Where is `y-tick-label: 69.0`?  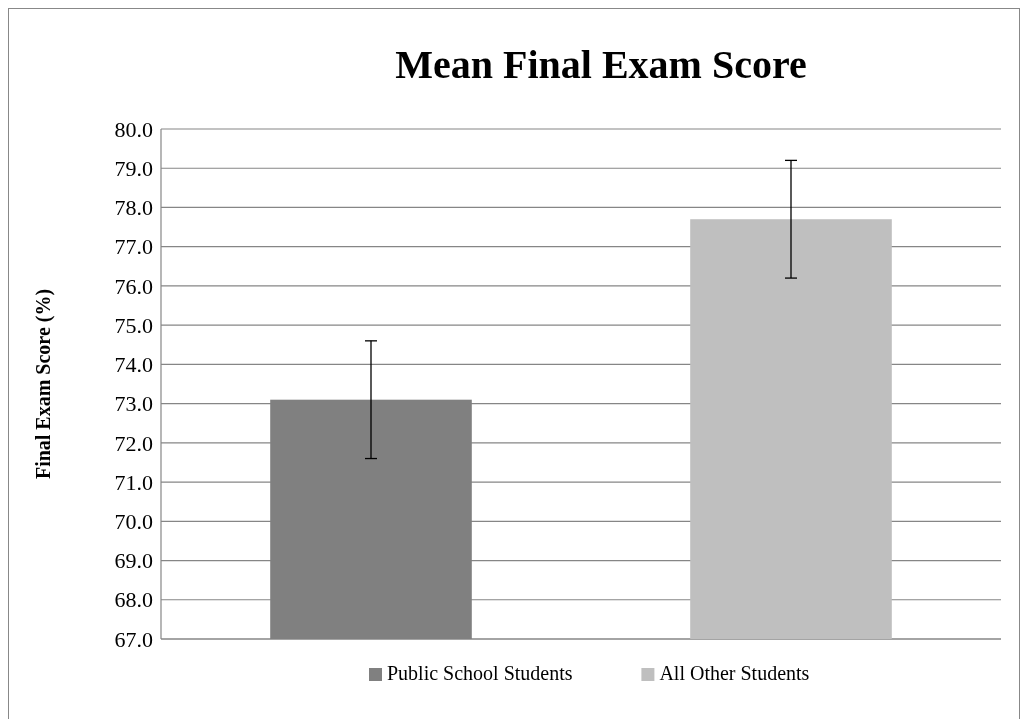 y-tick-label: 69.0 is located at coordinates (133, 561).